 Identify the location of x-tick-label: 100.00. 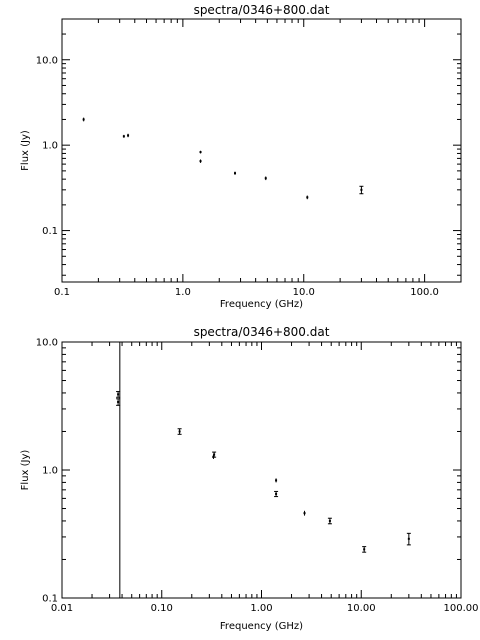
(461, 608).